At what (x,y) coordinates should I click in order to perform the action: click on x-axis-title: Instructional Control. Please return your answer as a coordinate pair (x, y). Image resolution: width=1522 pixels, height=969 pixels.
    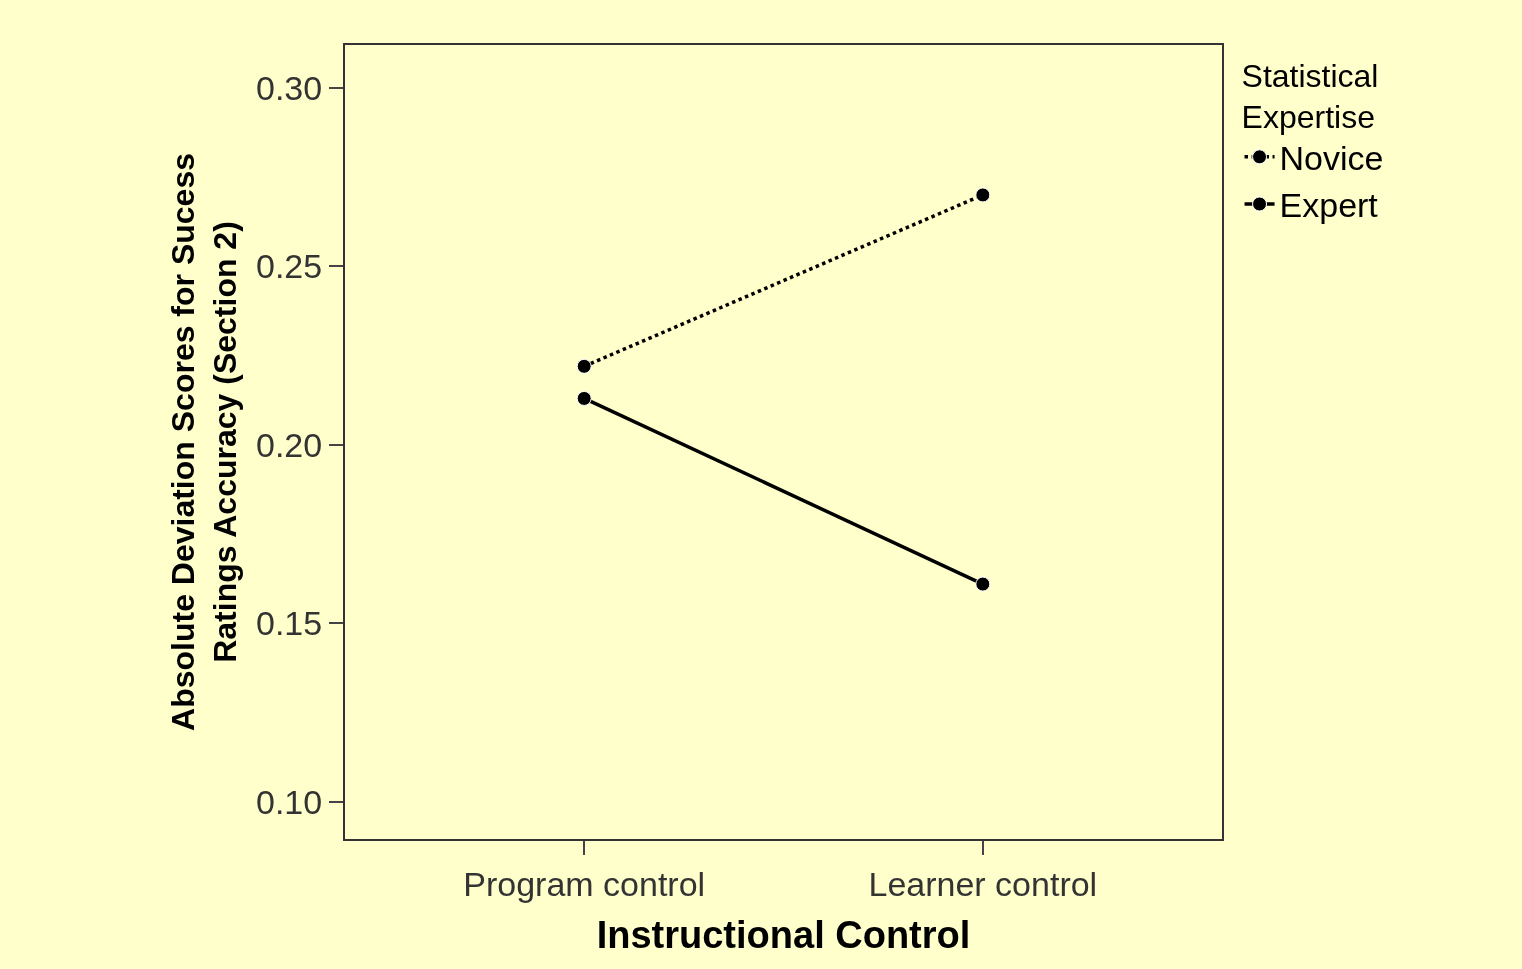
    Looking at the image, I should click on (783, 935).